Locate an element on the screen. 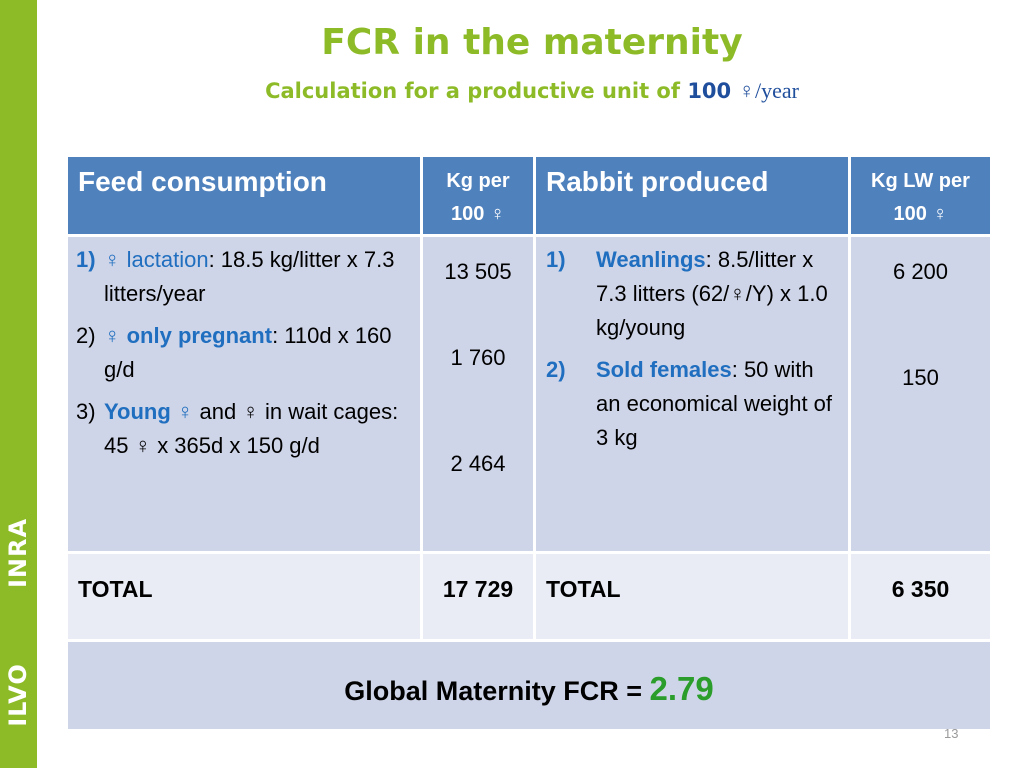  feed-item-highlight: ♀ lactation is located at coordinates (156, 259).